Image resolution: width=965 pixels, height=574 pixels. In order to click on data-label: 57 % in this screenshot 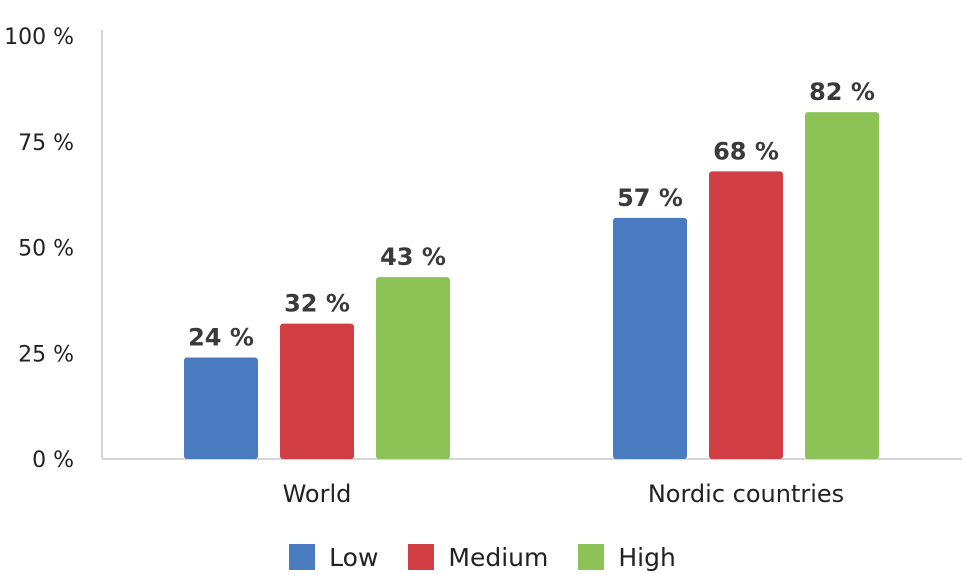, I will do `click(650, 198)`.